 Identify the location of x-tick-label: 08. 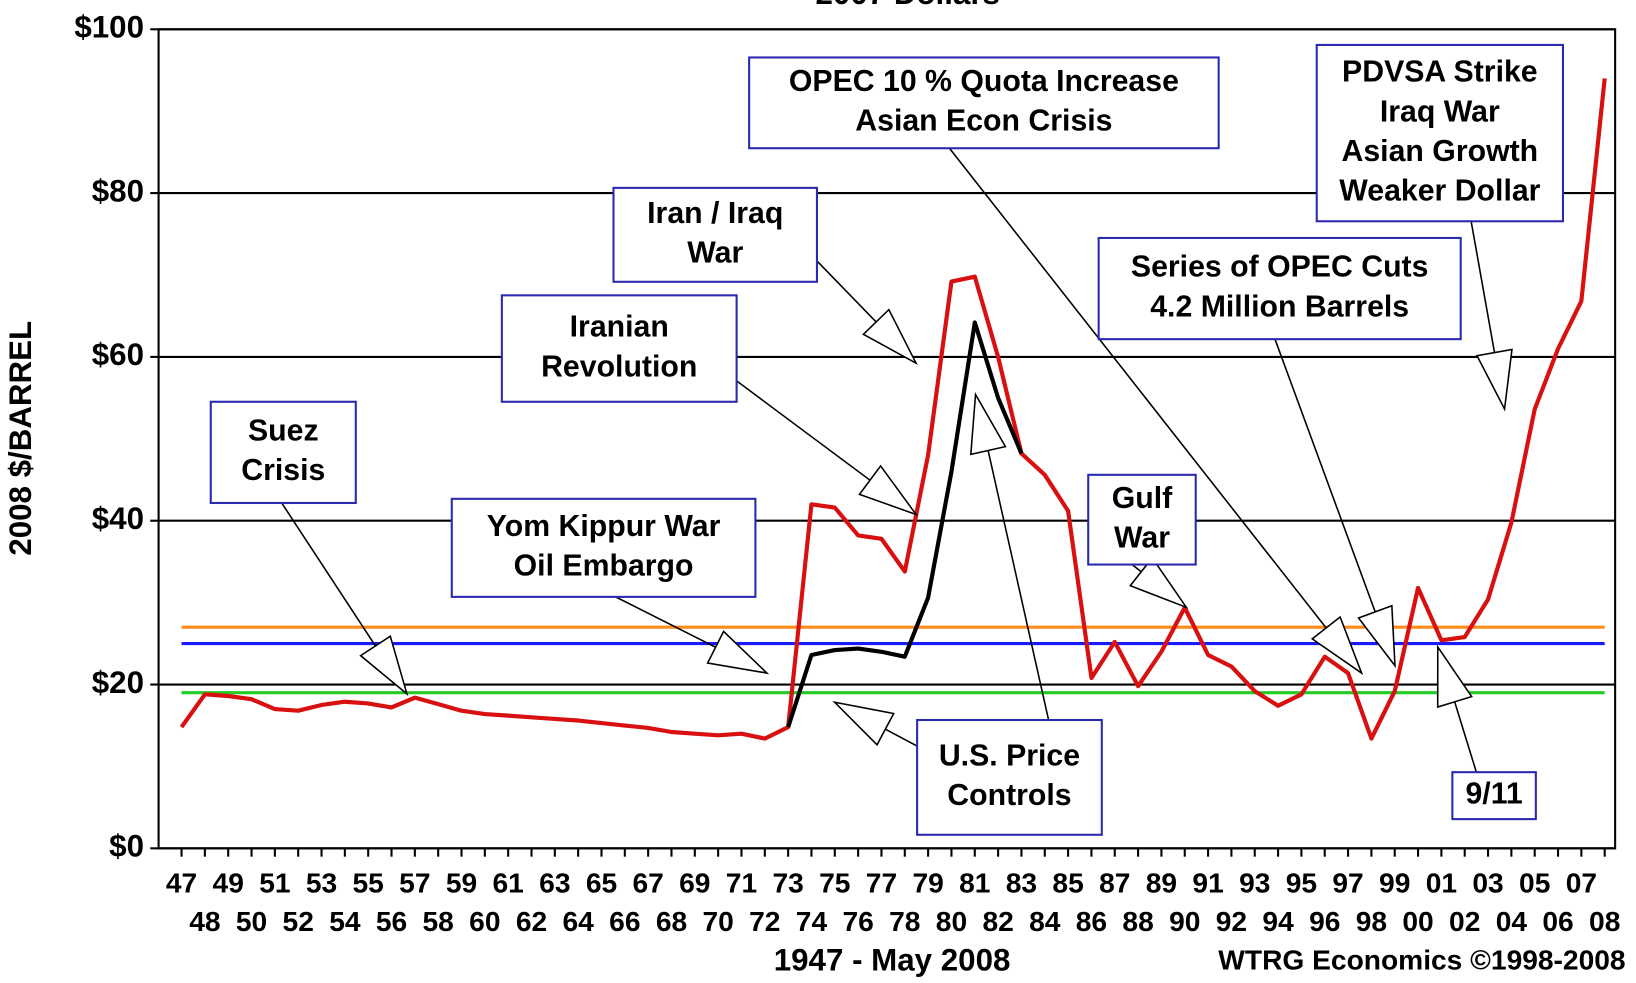
(1604, 921).